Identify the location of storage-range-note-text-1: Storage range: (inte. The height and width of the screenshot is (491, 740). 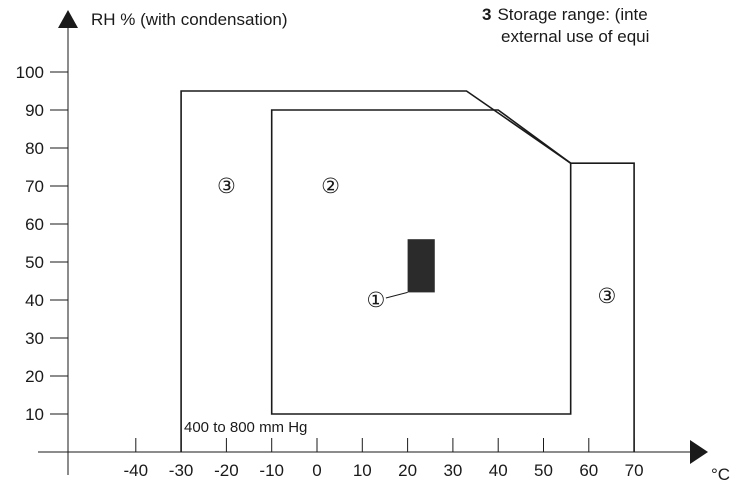
(572, 14).